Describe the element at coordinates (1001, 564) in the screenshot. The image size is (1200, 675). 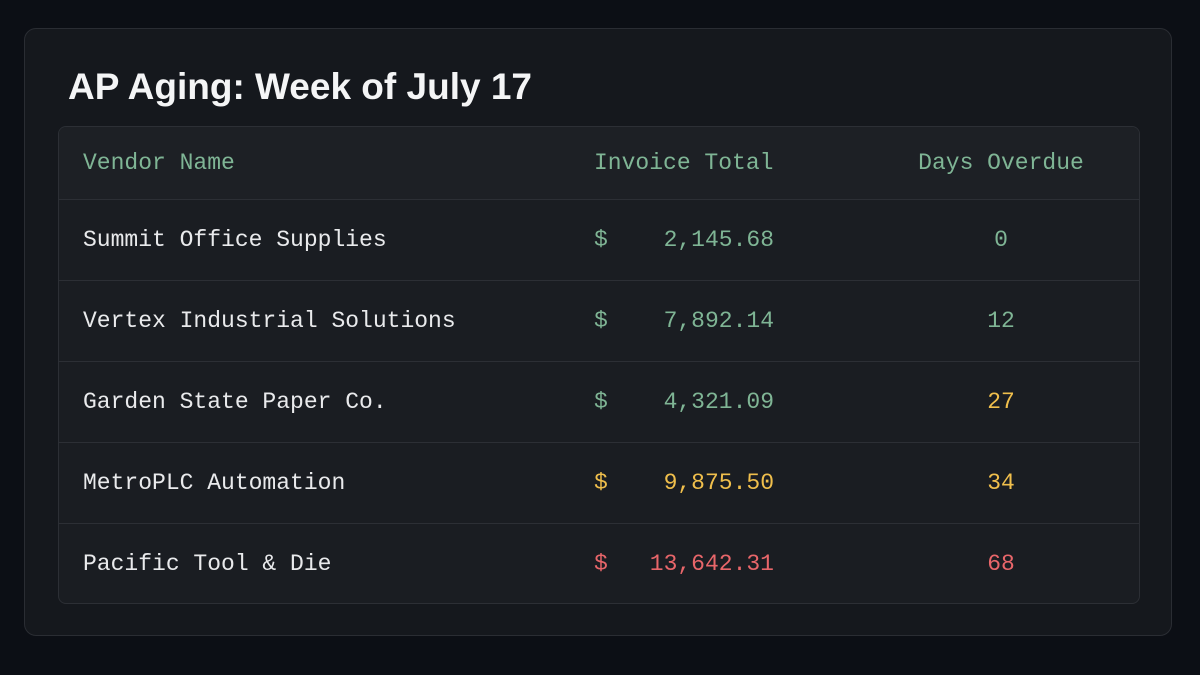
I see `days-overdue: 68` at that location.